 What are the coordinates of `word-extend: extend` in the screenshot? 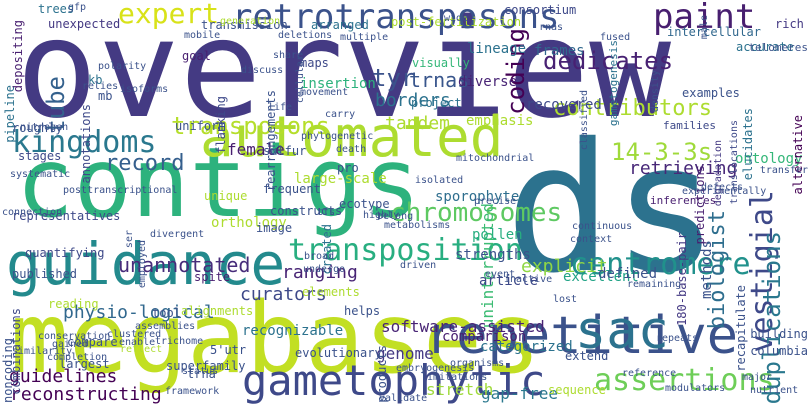 It's located at (587, 356).